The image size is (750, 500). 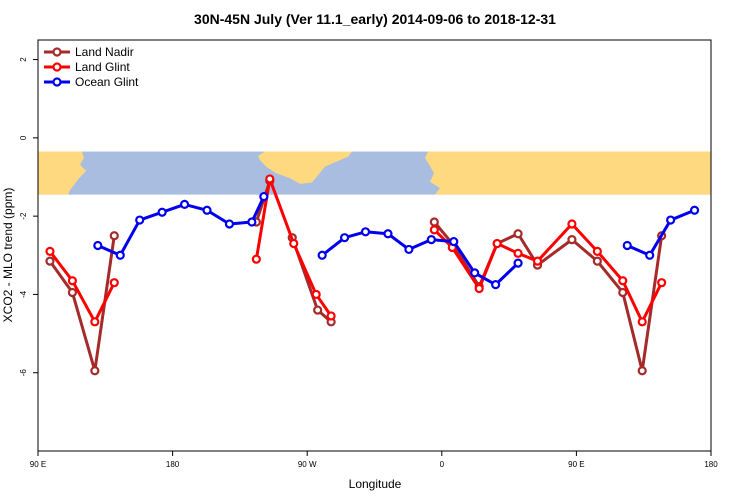 I want to click on map-land-asia-west, so click(x=651, y=173).